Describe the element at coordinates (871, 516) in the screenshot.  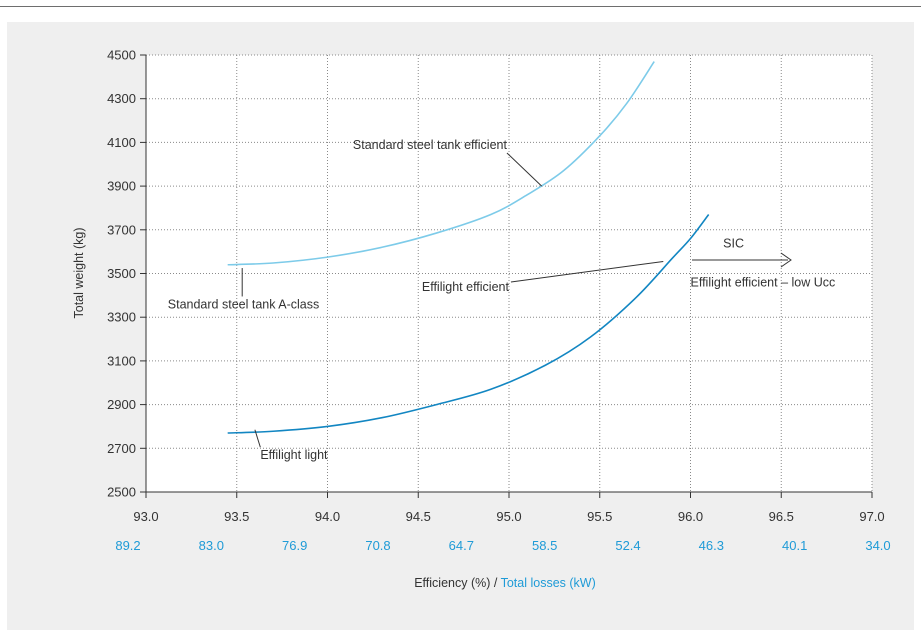
I see `x-tick-label: 97.0` at that location.